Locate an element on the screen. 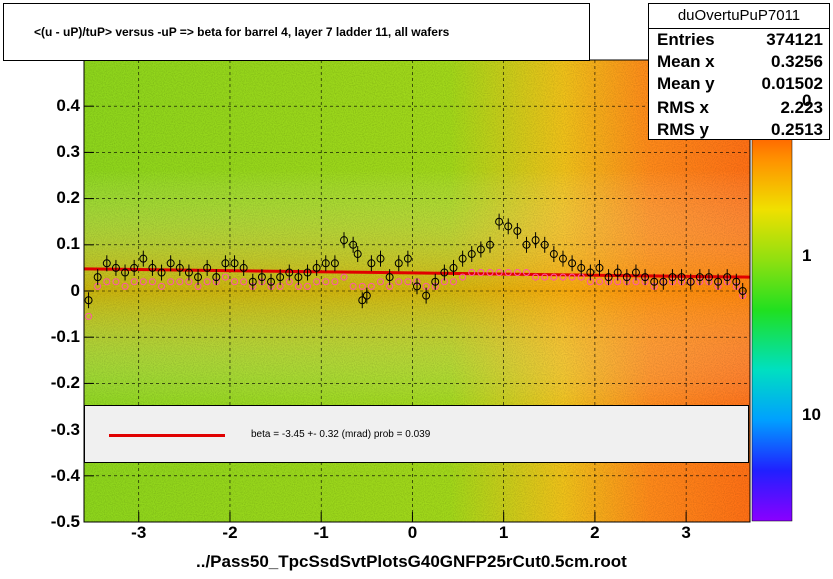  x-tick-label: 2 is located at coordinates (595, 532).